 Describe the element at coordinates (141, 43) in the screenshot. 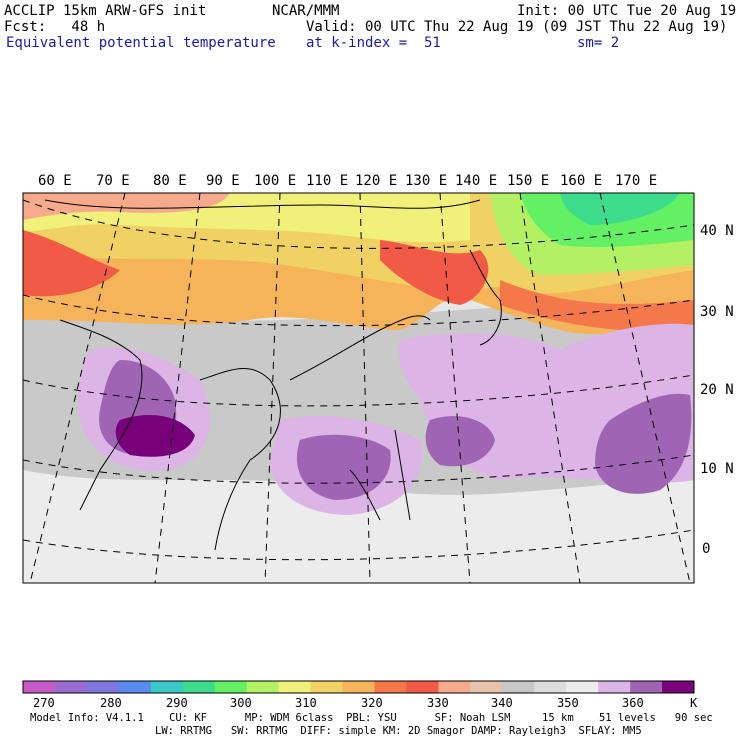

I see `field-name: Equivalent potential temperature` at that location.